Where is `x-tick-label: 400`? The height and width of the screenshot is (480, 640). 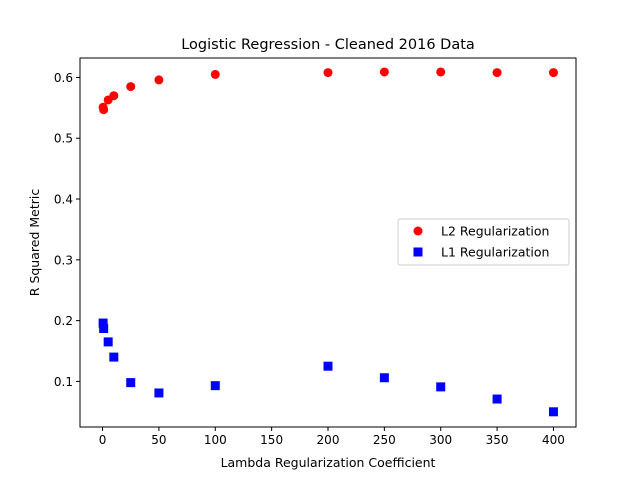
x-tick-label: 400 is located at coordinates (553, 440).